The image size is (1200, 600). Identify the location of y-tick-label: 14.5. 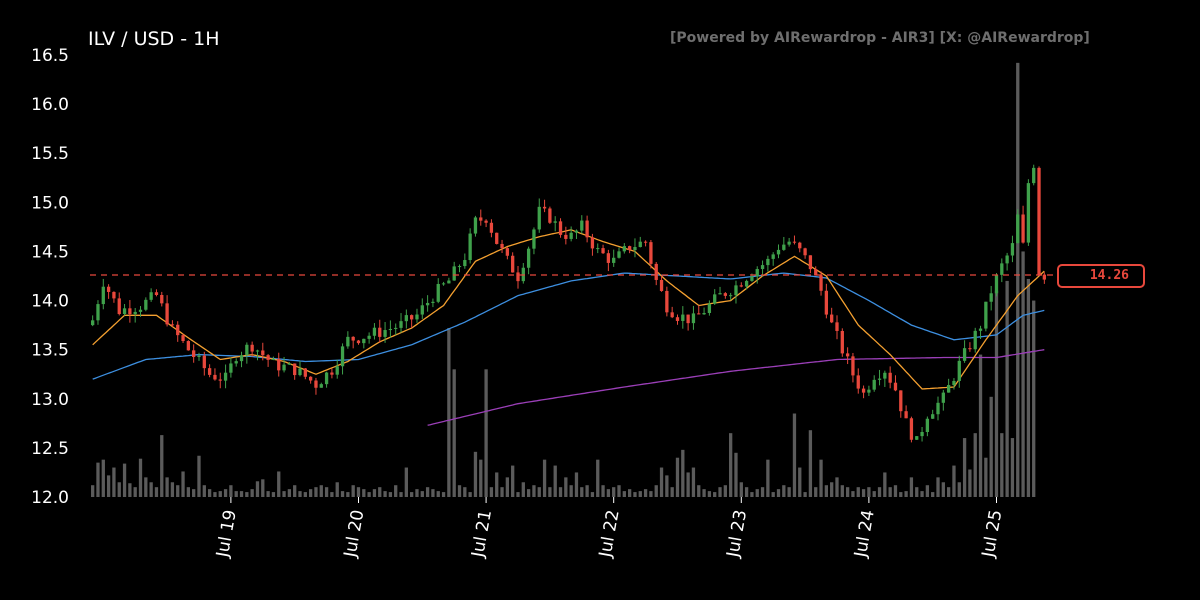
(50, 252).